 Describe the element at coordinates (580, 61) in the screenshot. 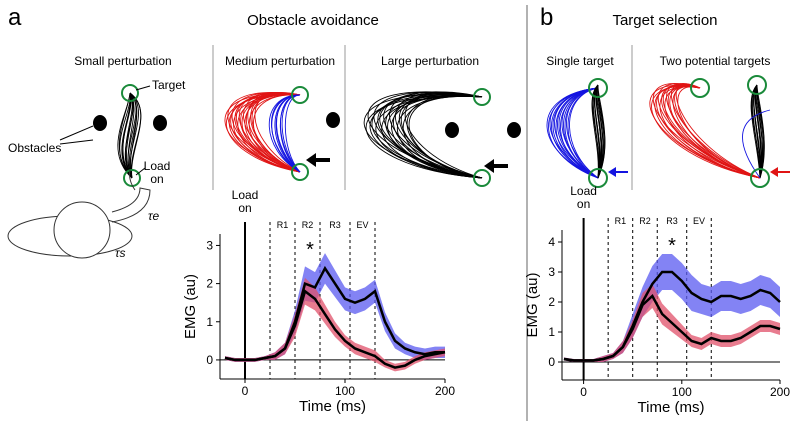

I see `subtitle: Single target` at that location.